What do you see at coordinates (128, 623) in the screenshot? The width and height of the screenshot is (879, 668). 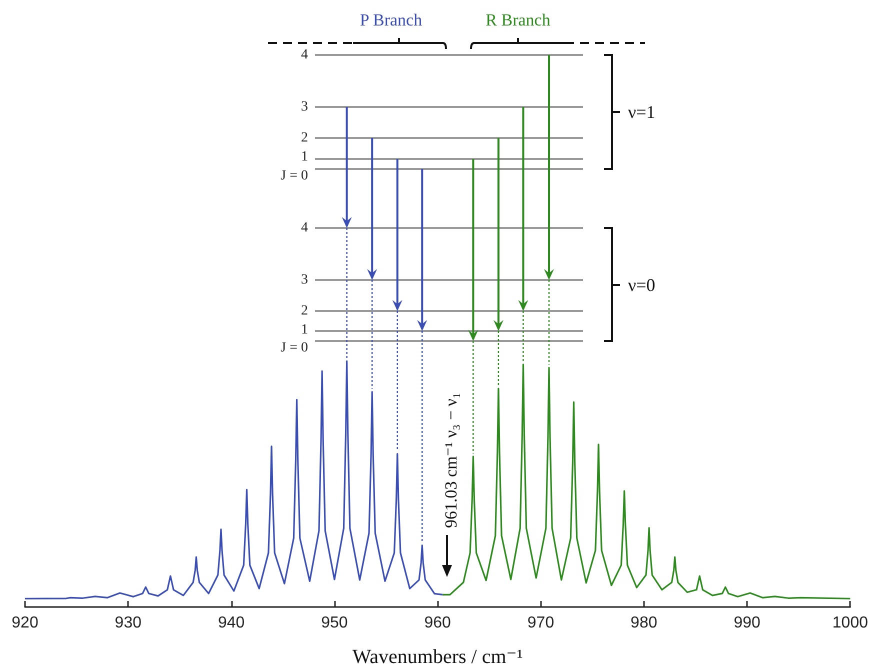 I see `x-tick-label: 930` at bounding box center [128, 623].